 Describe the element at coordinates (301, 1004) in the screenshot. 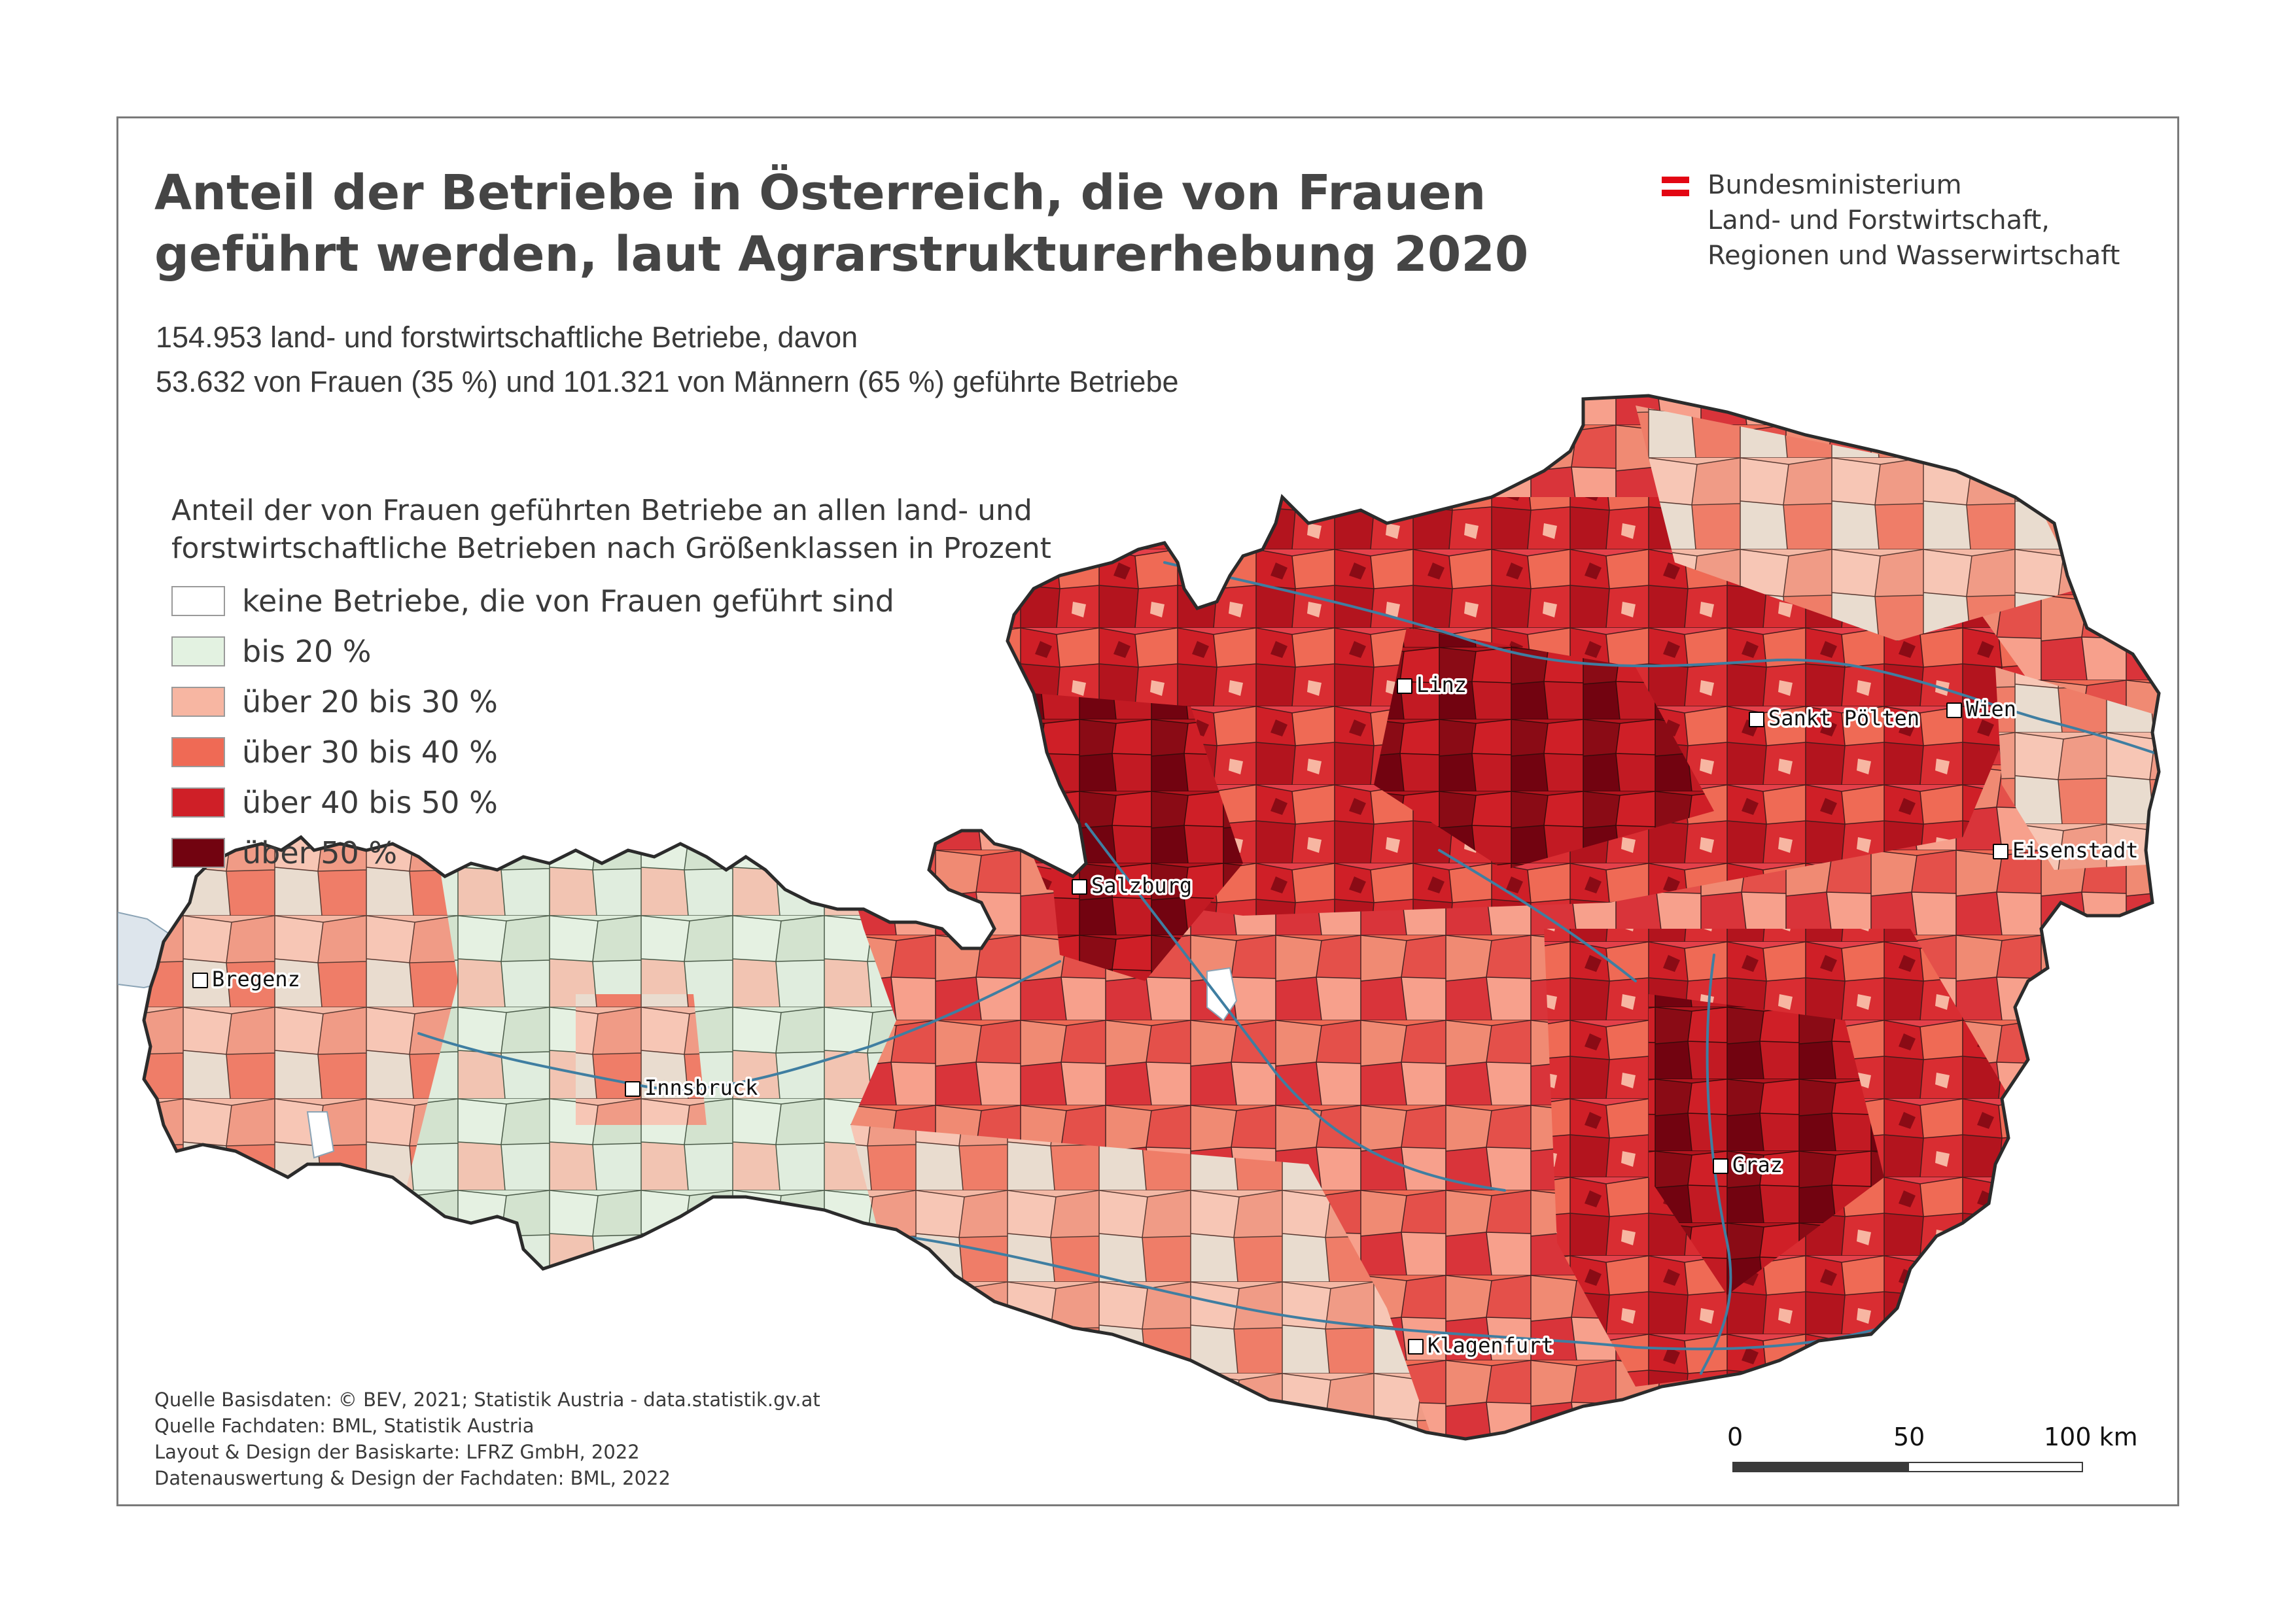

I see `region-vorarlberg-mixed` at that location.